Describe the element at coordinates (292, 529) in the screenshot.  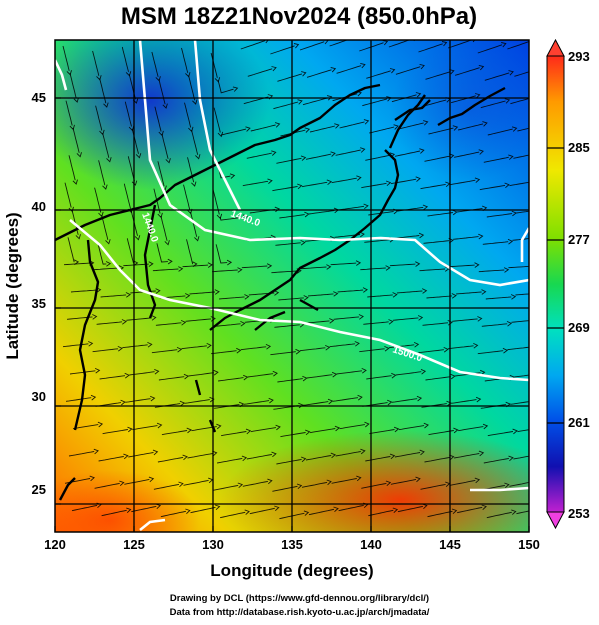
I see `x-ticks` at that location.